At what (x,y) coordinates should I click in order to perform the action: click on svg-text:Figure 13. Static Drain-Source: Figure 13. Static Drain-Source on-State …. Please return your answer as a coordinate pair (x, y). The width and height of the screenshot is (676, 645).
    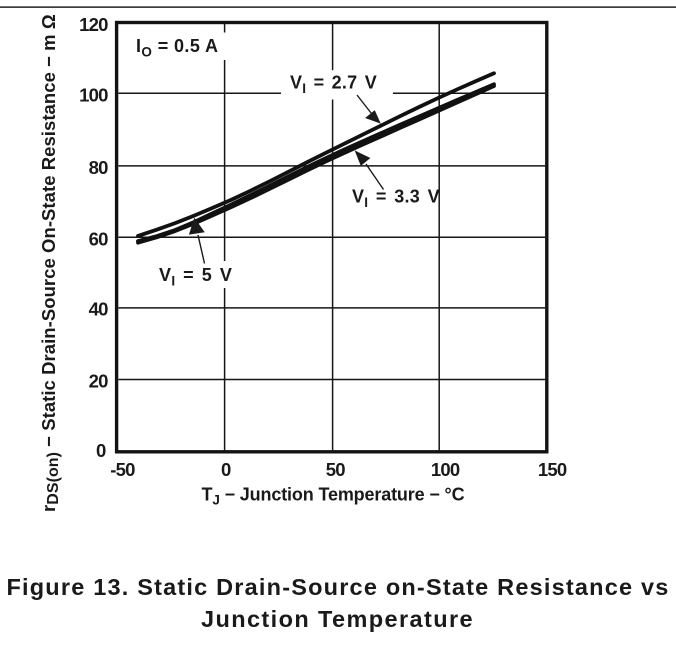
    Looking at the image, I should click on (337, 587).